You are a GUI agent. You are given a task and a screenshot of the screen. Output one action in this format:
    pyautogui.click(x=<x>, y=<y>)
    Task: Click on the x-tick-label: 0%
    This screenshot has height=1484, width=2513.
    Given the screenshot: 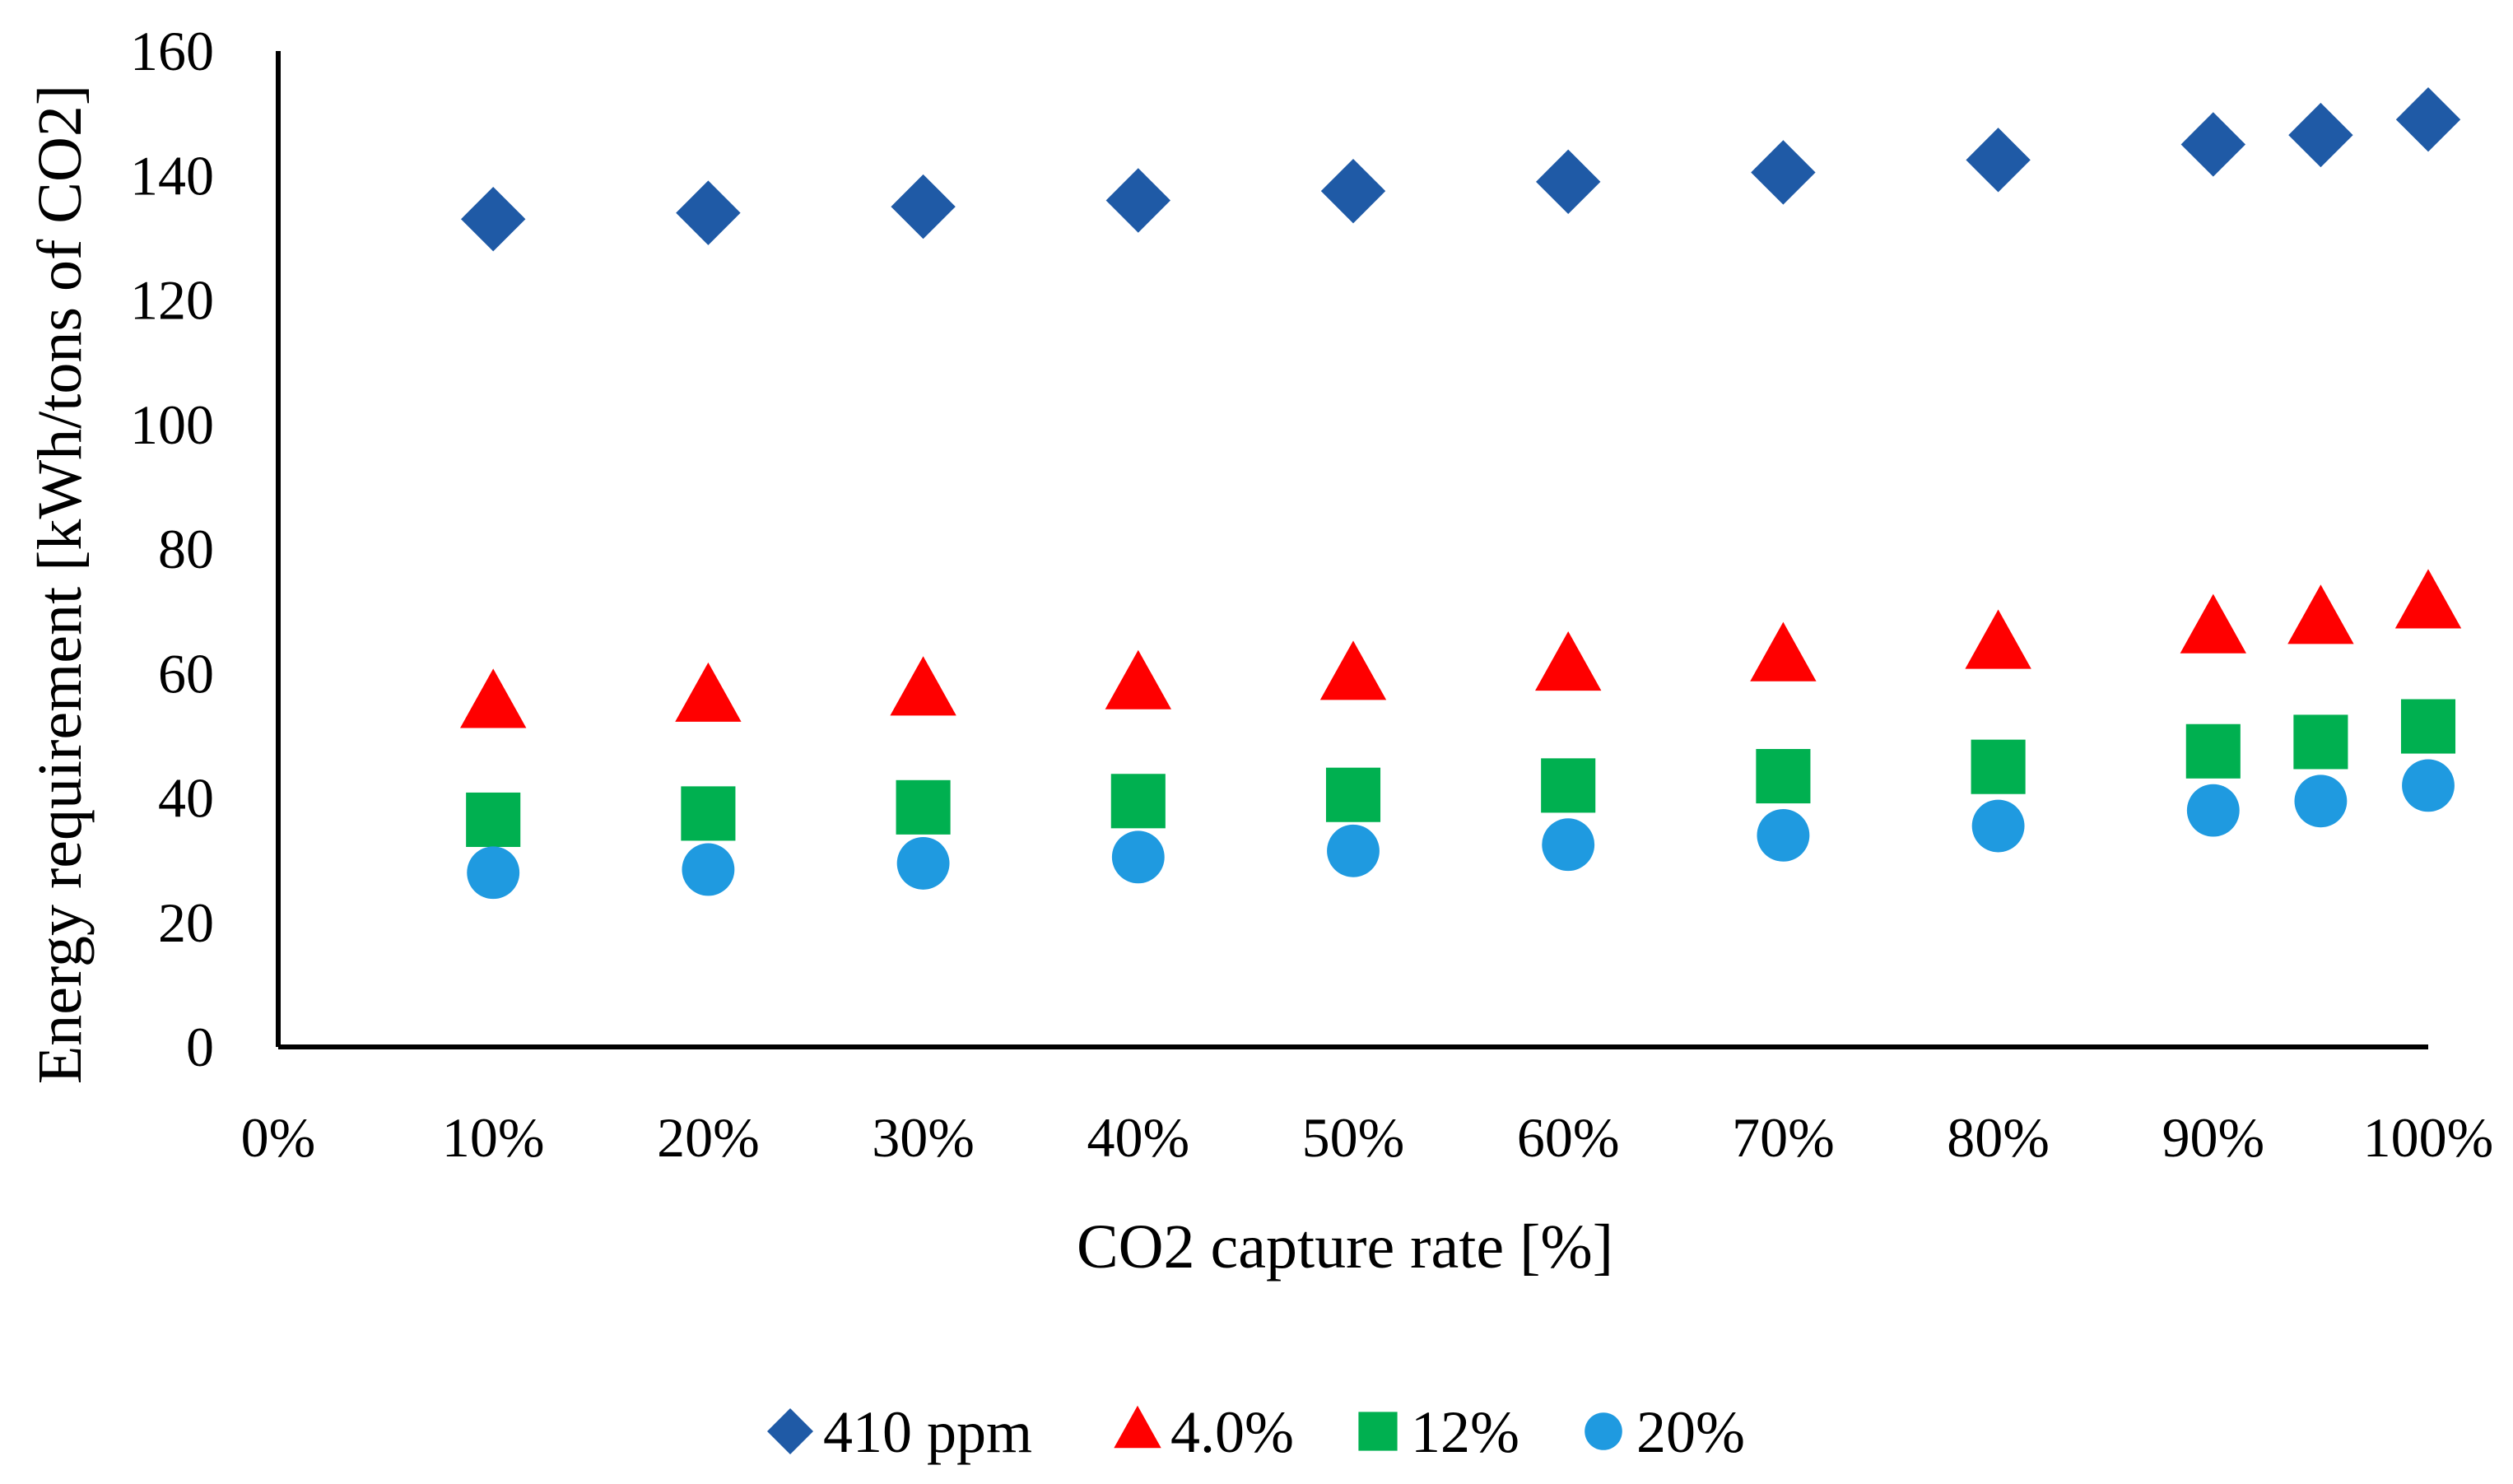 What is the action you would take?
    pyautogui.click(x=278, y=1137)
    